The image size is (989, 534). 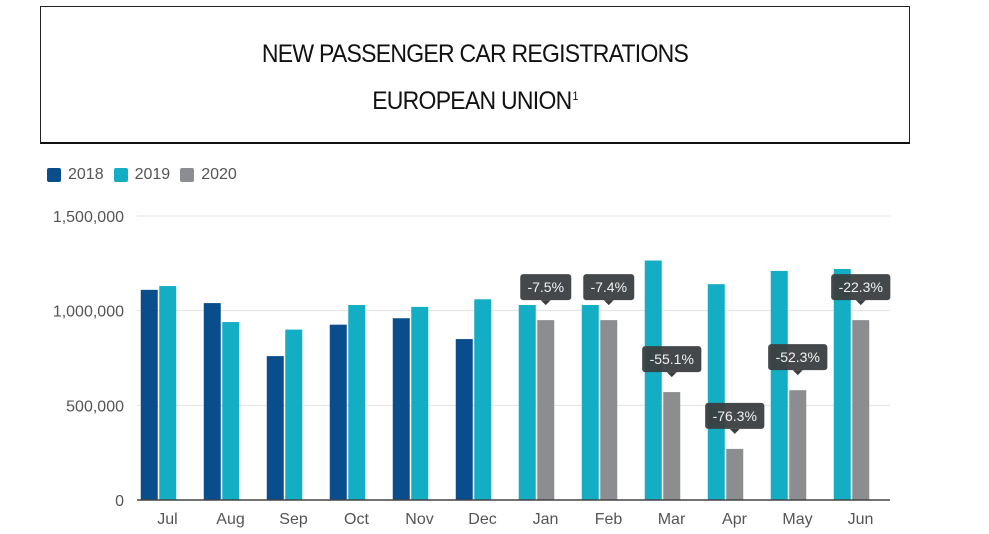 What do you see at coordinates (861, 519) in the screenshot?
I see `x-category-label: Jun` at bounding box center [861, 519].